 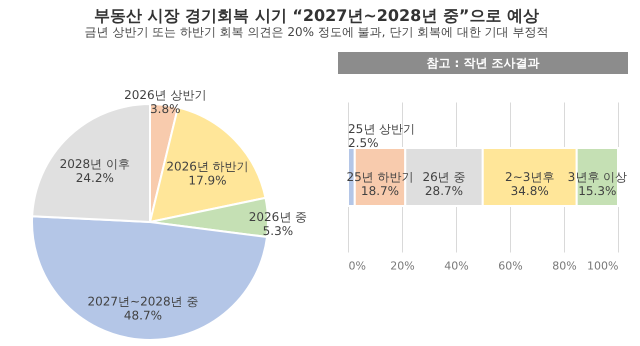 I want to click on series-label: 26년 중, so click(x=444, y=177).